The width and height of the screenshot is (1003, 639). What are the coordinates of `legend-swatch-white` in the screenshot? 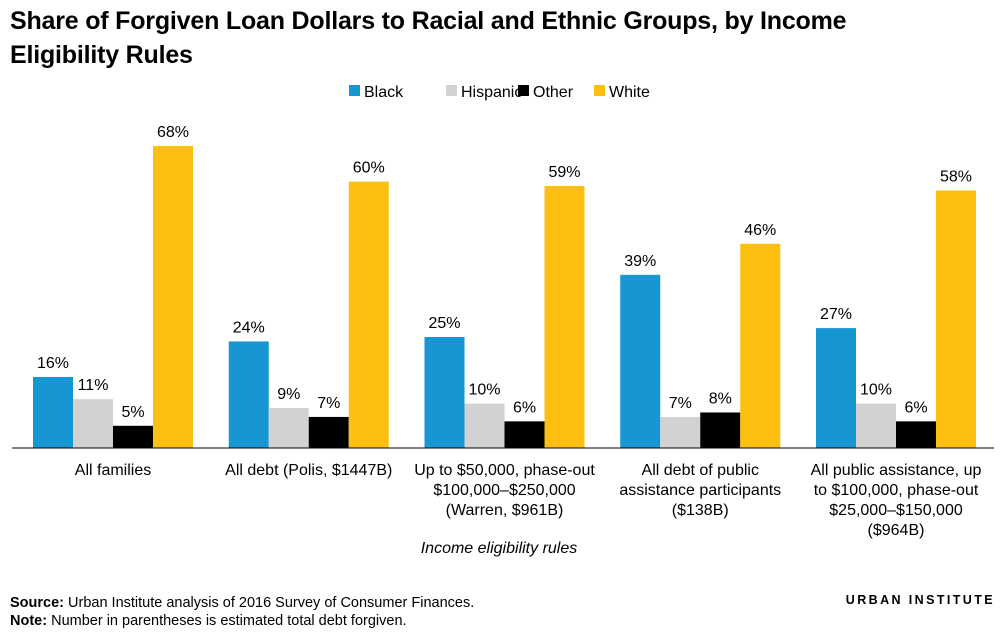 It's located at (599, 90).